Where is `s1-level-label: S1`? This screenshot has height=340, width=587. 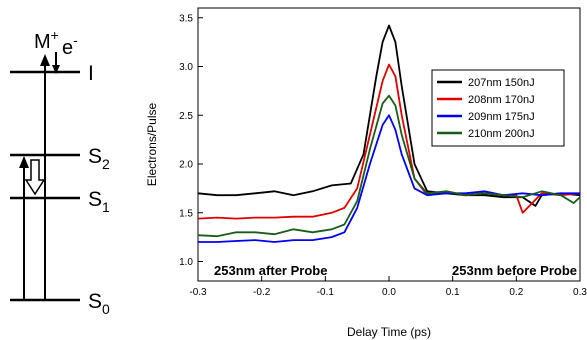
s1-level-label: S1 is located at coordinates (99, 201).